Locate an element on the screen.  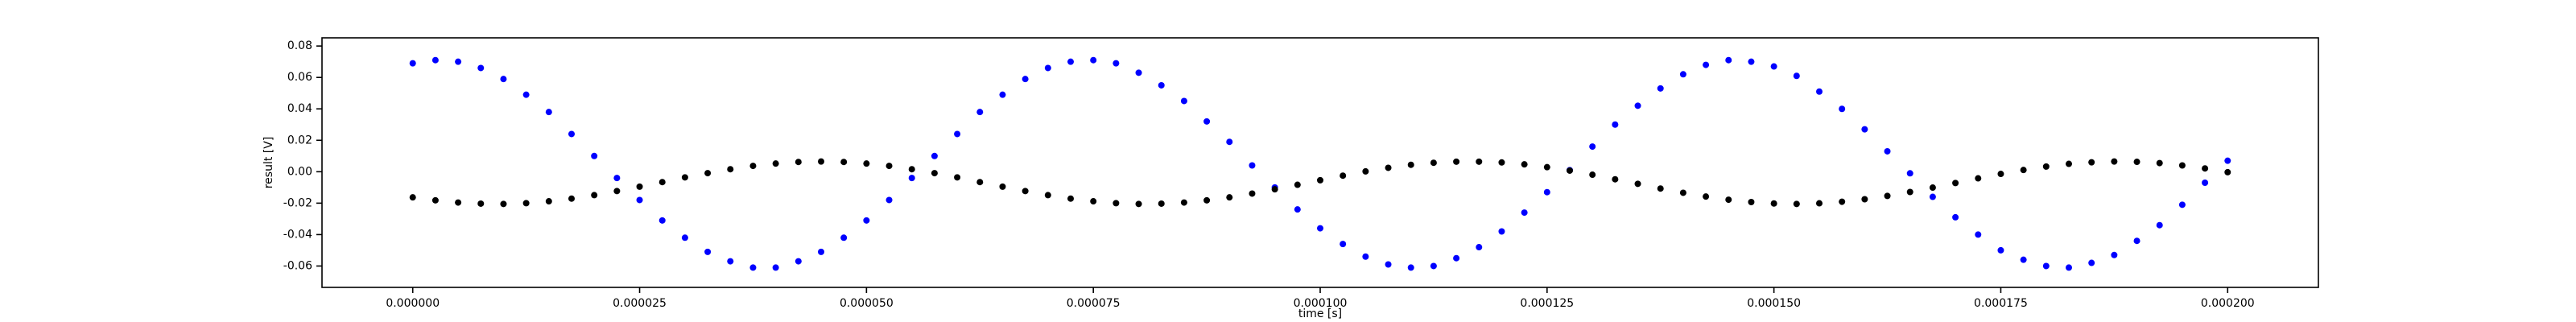
x-tick-label: 0.000025 is located at coordinates (640, 303).